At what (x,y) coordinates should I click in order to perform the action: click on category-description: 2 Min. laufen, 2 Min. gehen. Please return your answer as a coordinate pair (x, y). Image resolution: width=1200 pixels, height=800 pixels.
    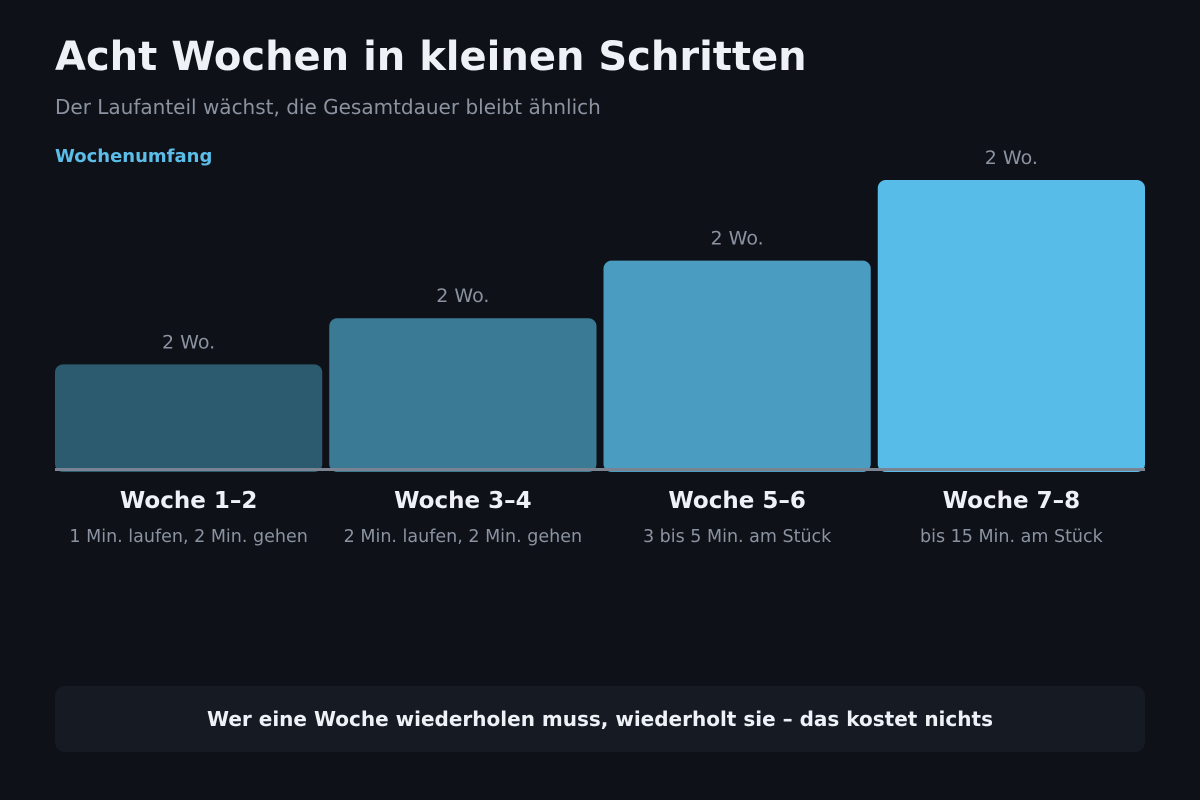
    Looking at the image, I should click on (463, 537).